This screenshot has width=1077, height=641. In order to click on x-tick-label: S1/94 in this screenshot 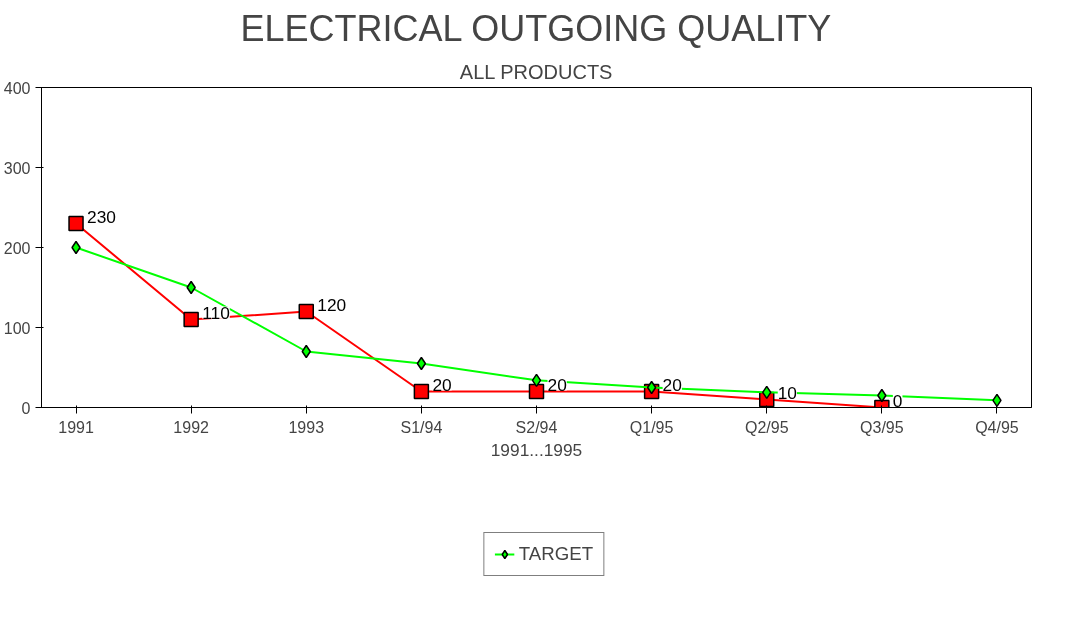, I will do `click(421, 427)`.